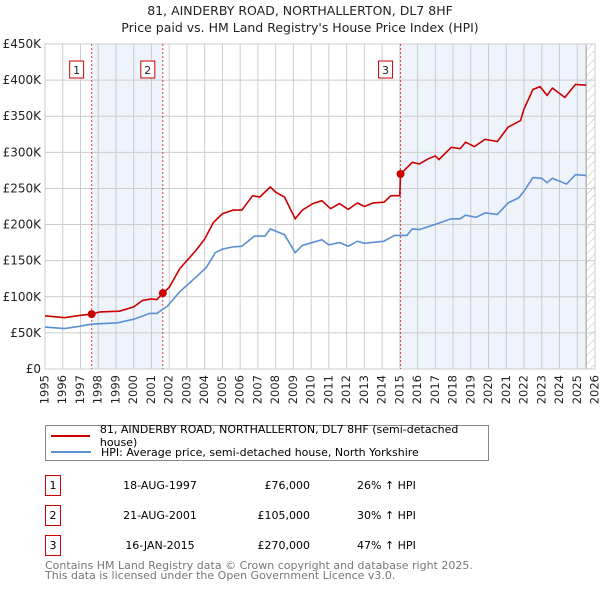 This screenshot has width=600, height=590. Describe the element at coordinates (23, 297) in the screenshot. I see `y-tick-label: £100K` at that location.